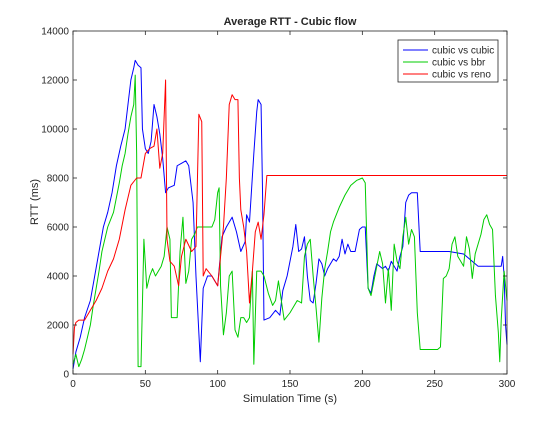 This screenshot has height=425, width=560. I want to click on x-axis-label: Simulation Time (s), so click(290, 399).